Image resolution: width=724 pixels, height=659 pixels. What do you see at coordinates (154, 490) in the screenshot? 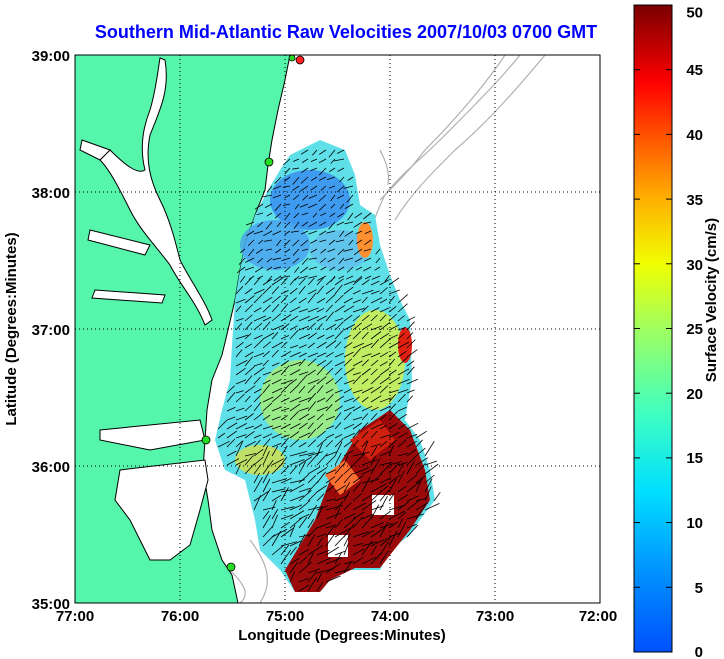
I see `pamlico-sound` at bounding box center [154, 490].